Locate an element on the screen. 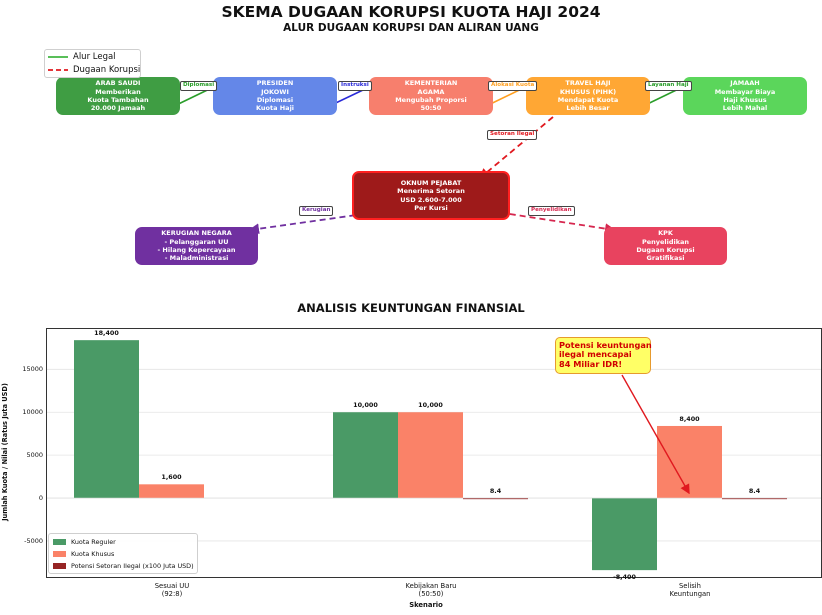  data-label: 10,000 is located at coordinates (365, 405).